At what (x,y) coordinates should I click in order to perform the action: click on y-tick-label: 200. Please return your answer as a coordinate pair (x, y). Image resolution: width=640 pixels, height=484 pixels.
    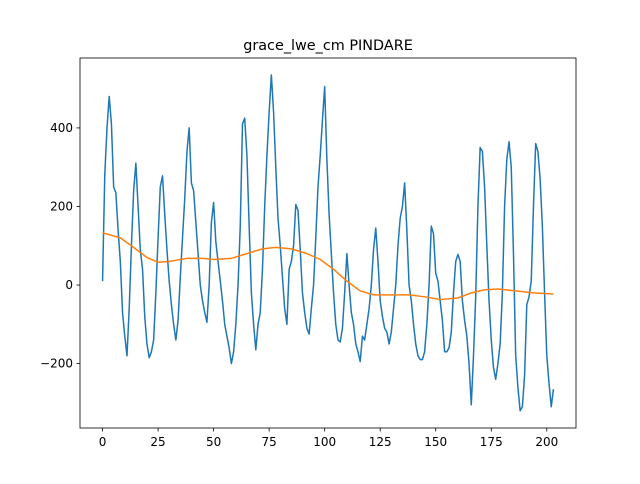
    Looking at the image, I should click on (61, 206).